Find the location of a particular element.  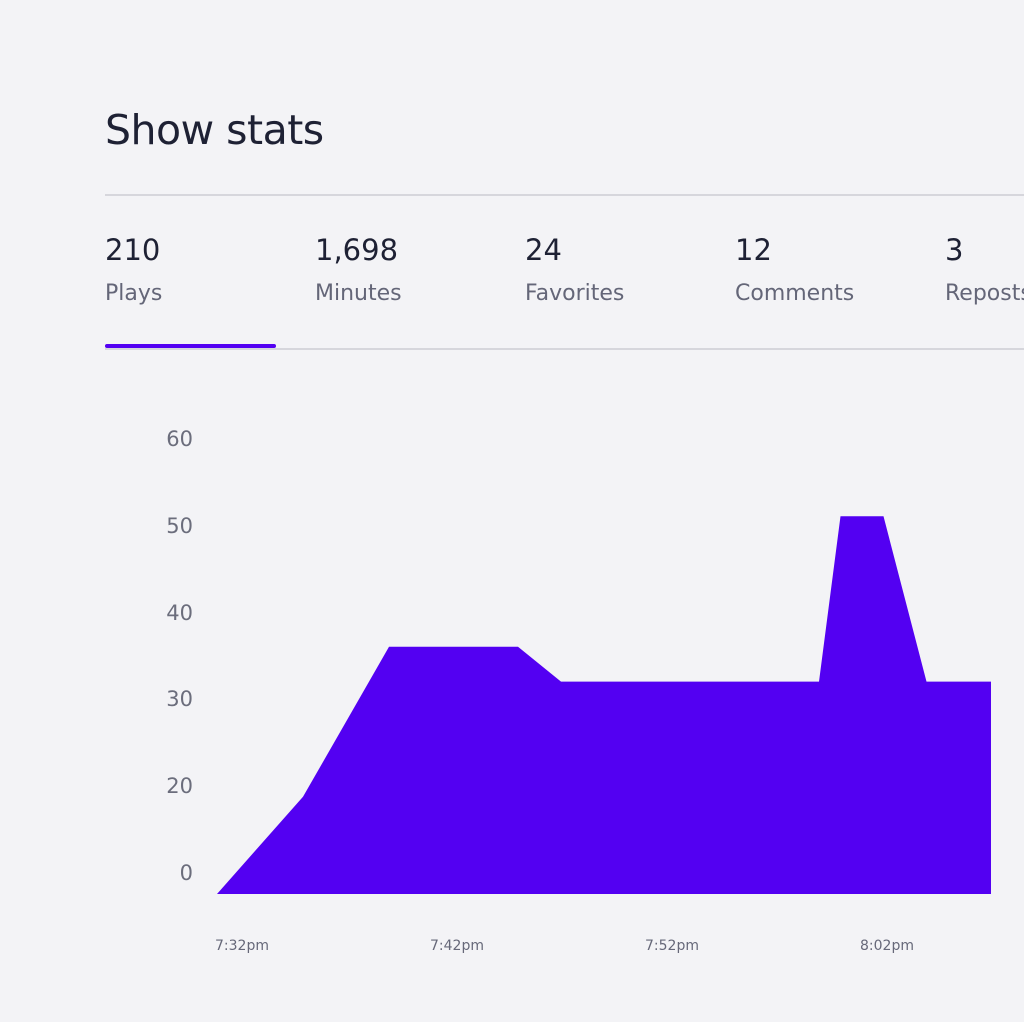

tab-favorites-label: Favorites is located at coordinates (575, 293).